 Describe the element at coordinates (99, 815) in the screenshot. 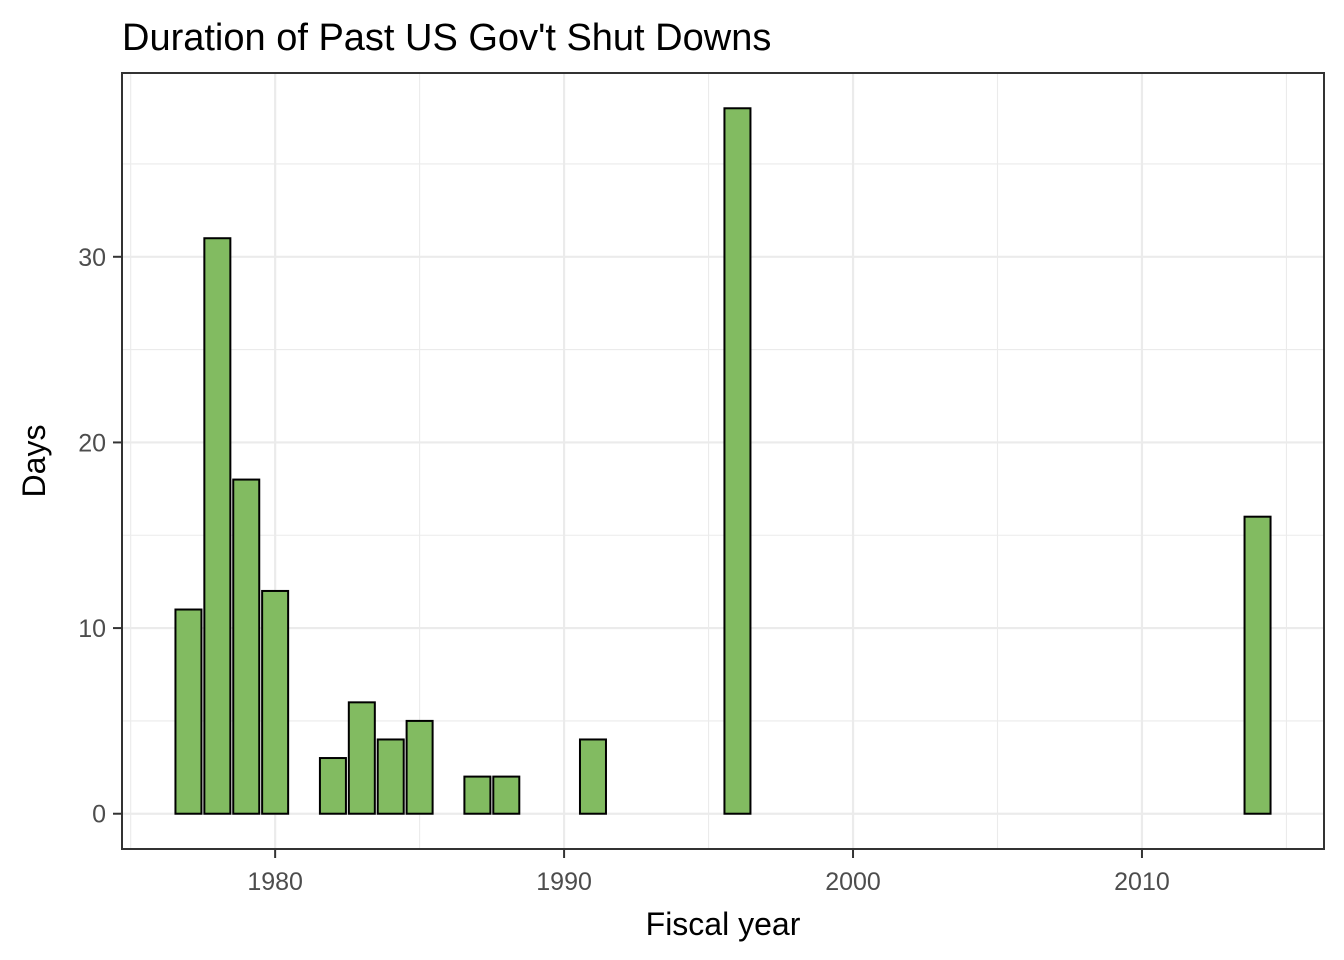

I see `y-tick-label: 0` at that location.